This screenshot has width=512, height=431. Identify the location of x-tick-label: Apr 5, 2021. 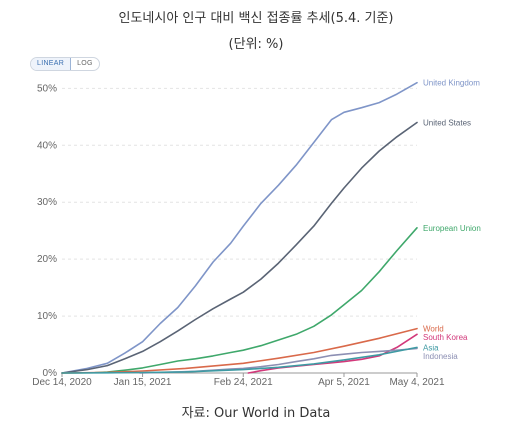
(344, 382).